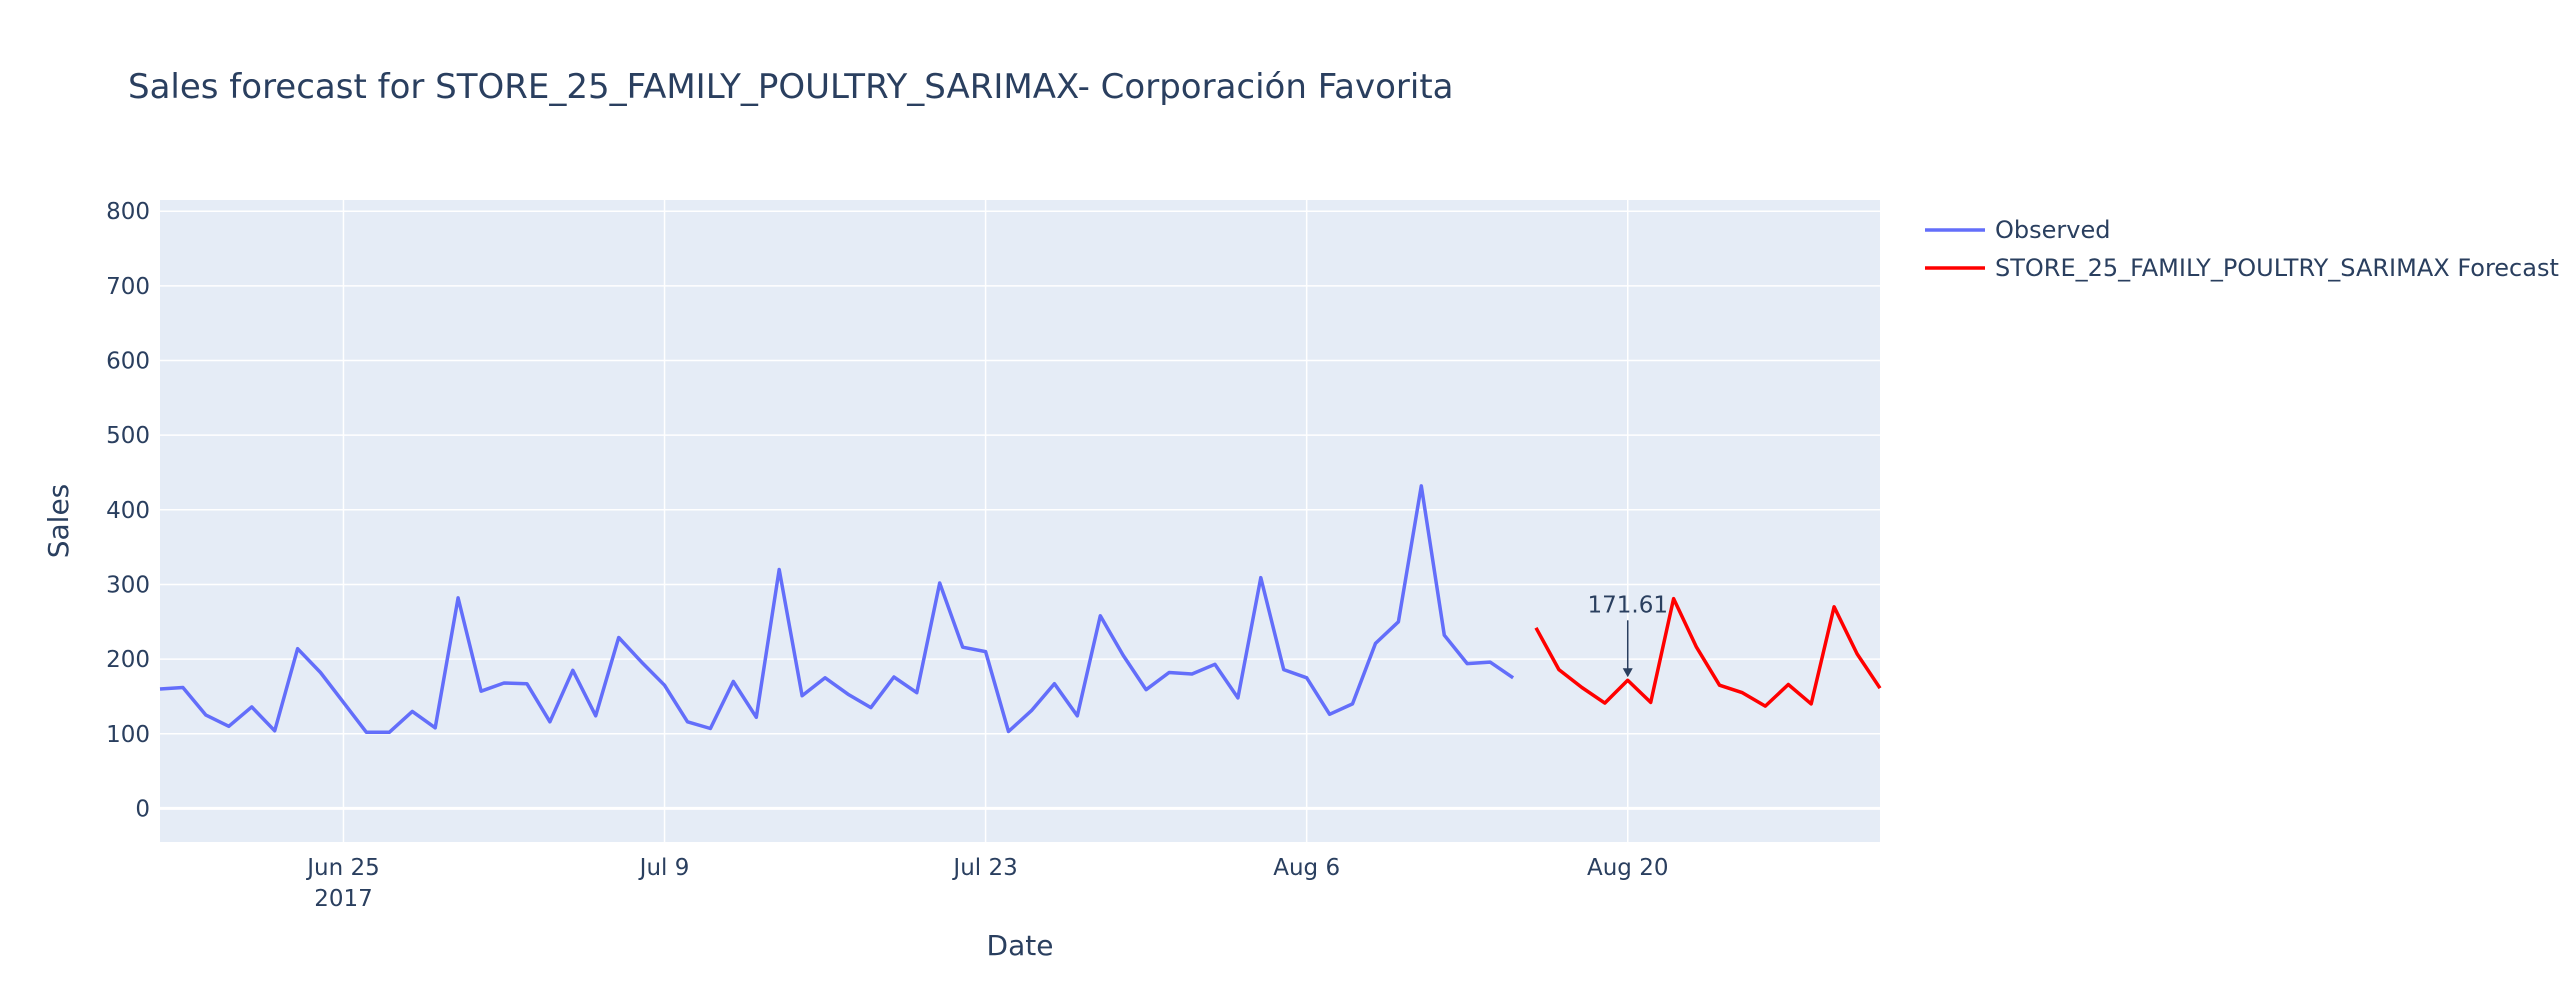 The width and height of the screenshot is (2560, 1000). What do you see at coordinates (128, 511) in the screenshot?
I see `y-tick-label: 400` at bounding box center [128, 511].